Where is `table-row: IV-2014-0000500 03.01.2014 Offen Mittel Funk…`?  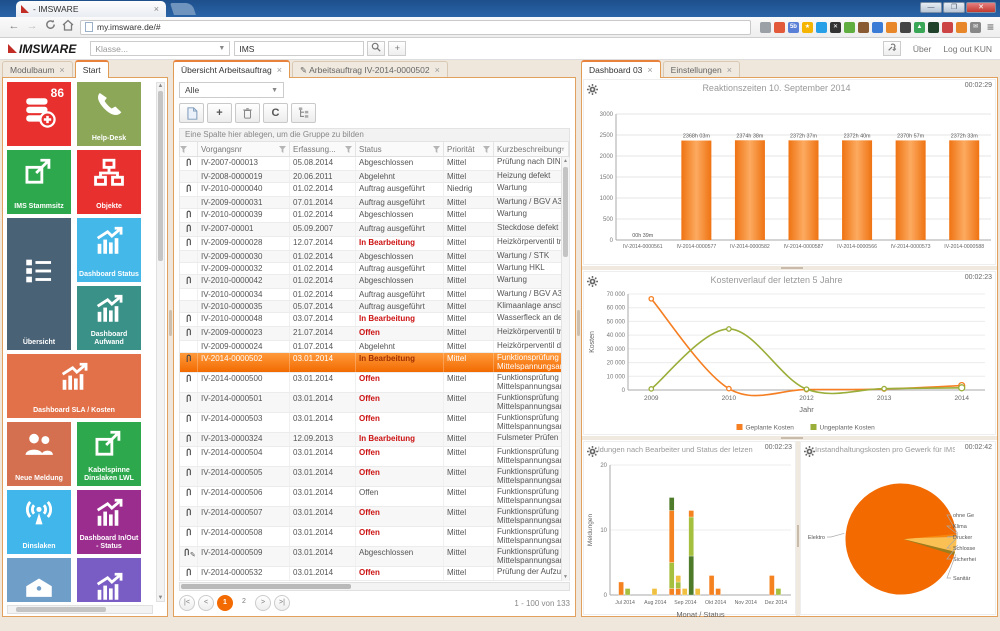
table-row: IV-2014-0000500 03.01.2014 Offen Mittel Funk… is located at coordinates (374, 383).